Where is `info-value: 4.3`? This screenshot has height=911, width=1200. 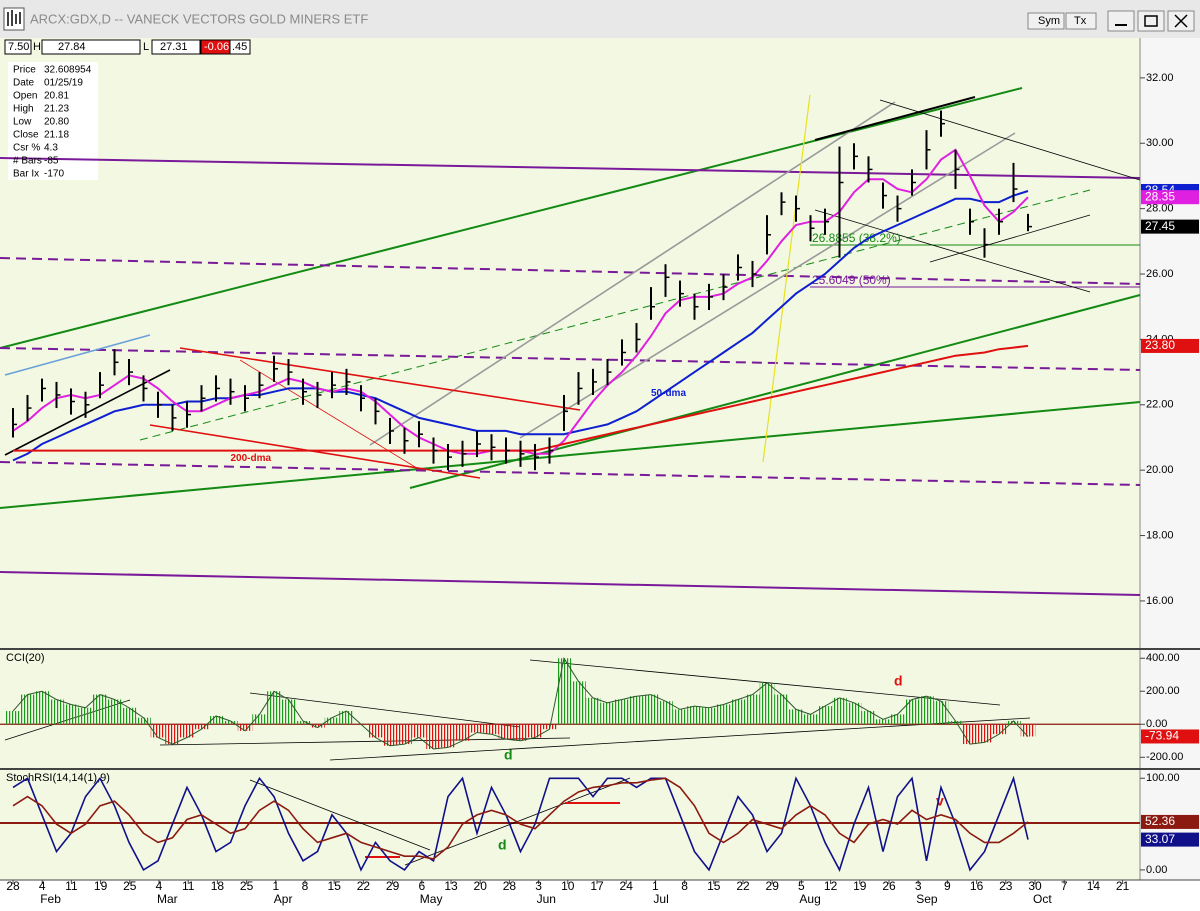
info-value: 4.3 is located at coordinates (51, 148).